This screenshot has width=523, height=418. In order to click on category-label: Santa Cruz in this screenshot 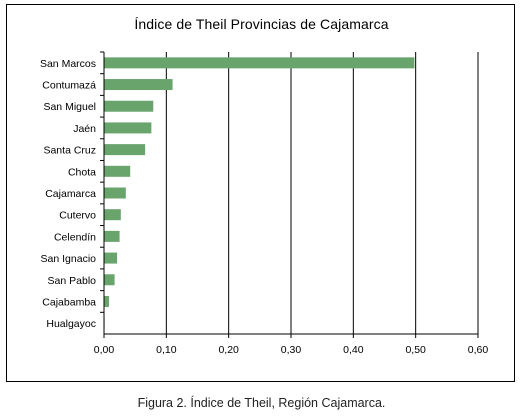, I will do `click(69, 151)`.